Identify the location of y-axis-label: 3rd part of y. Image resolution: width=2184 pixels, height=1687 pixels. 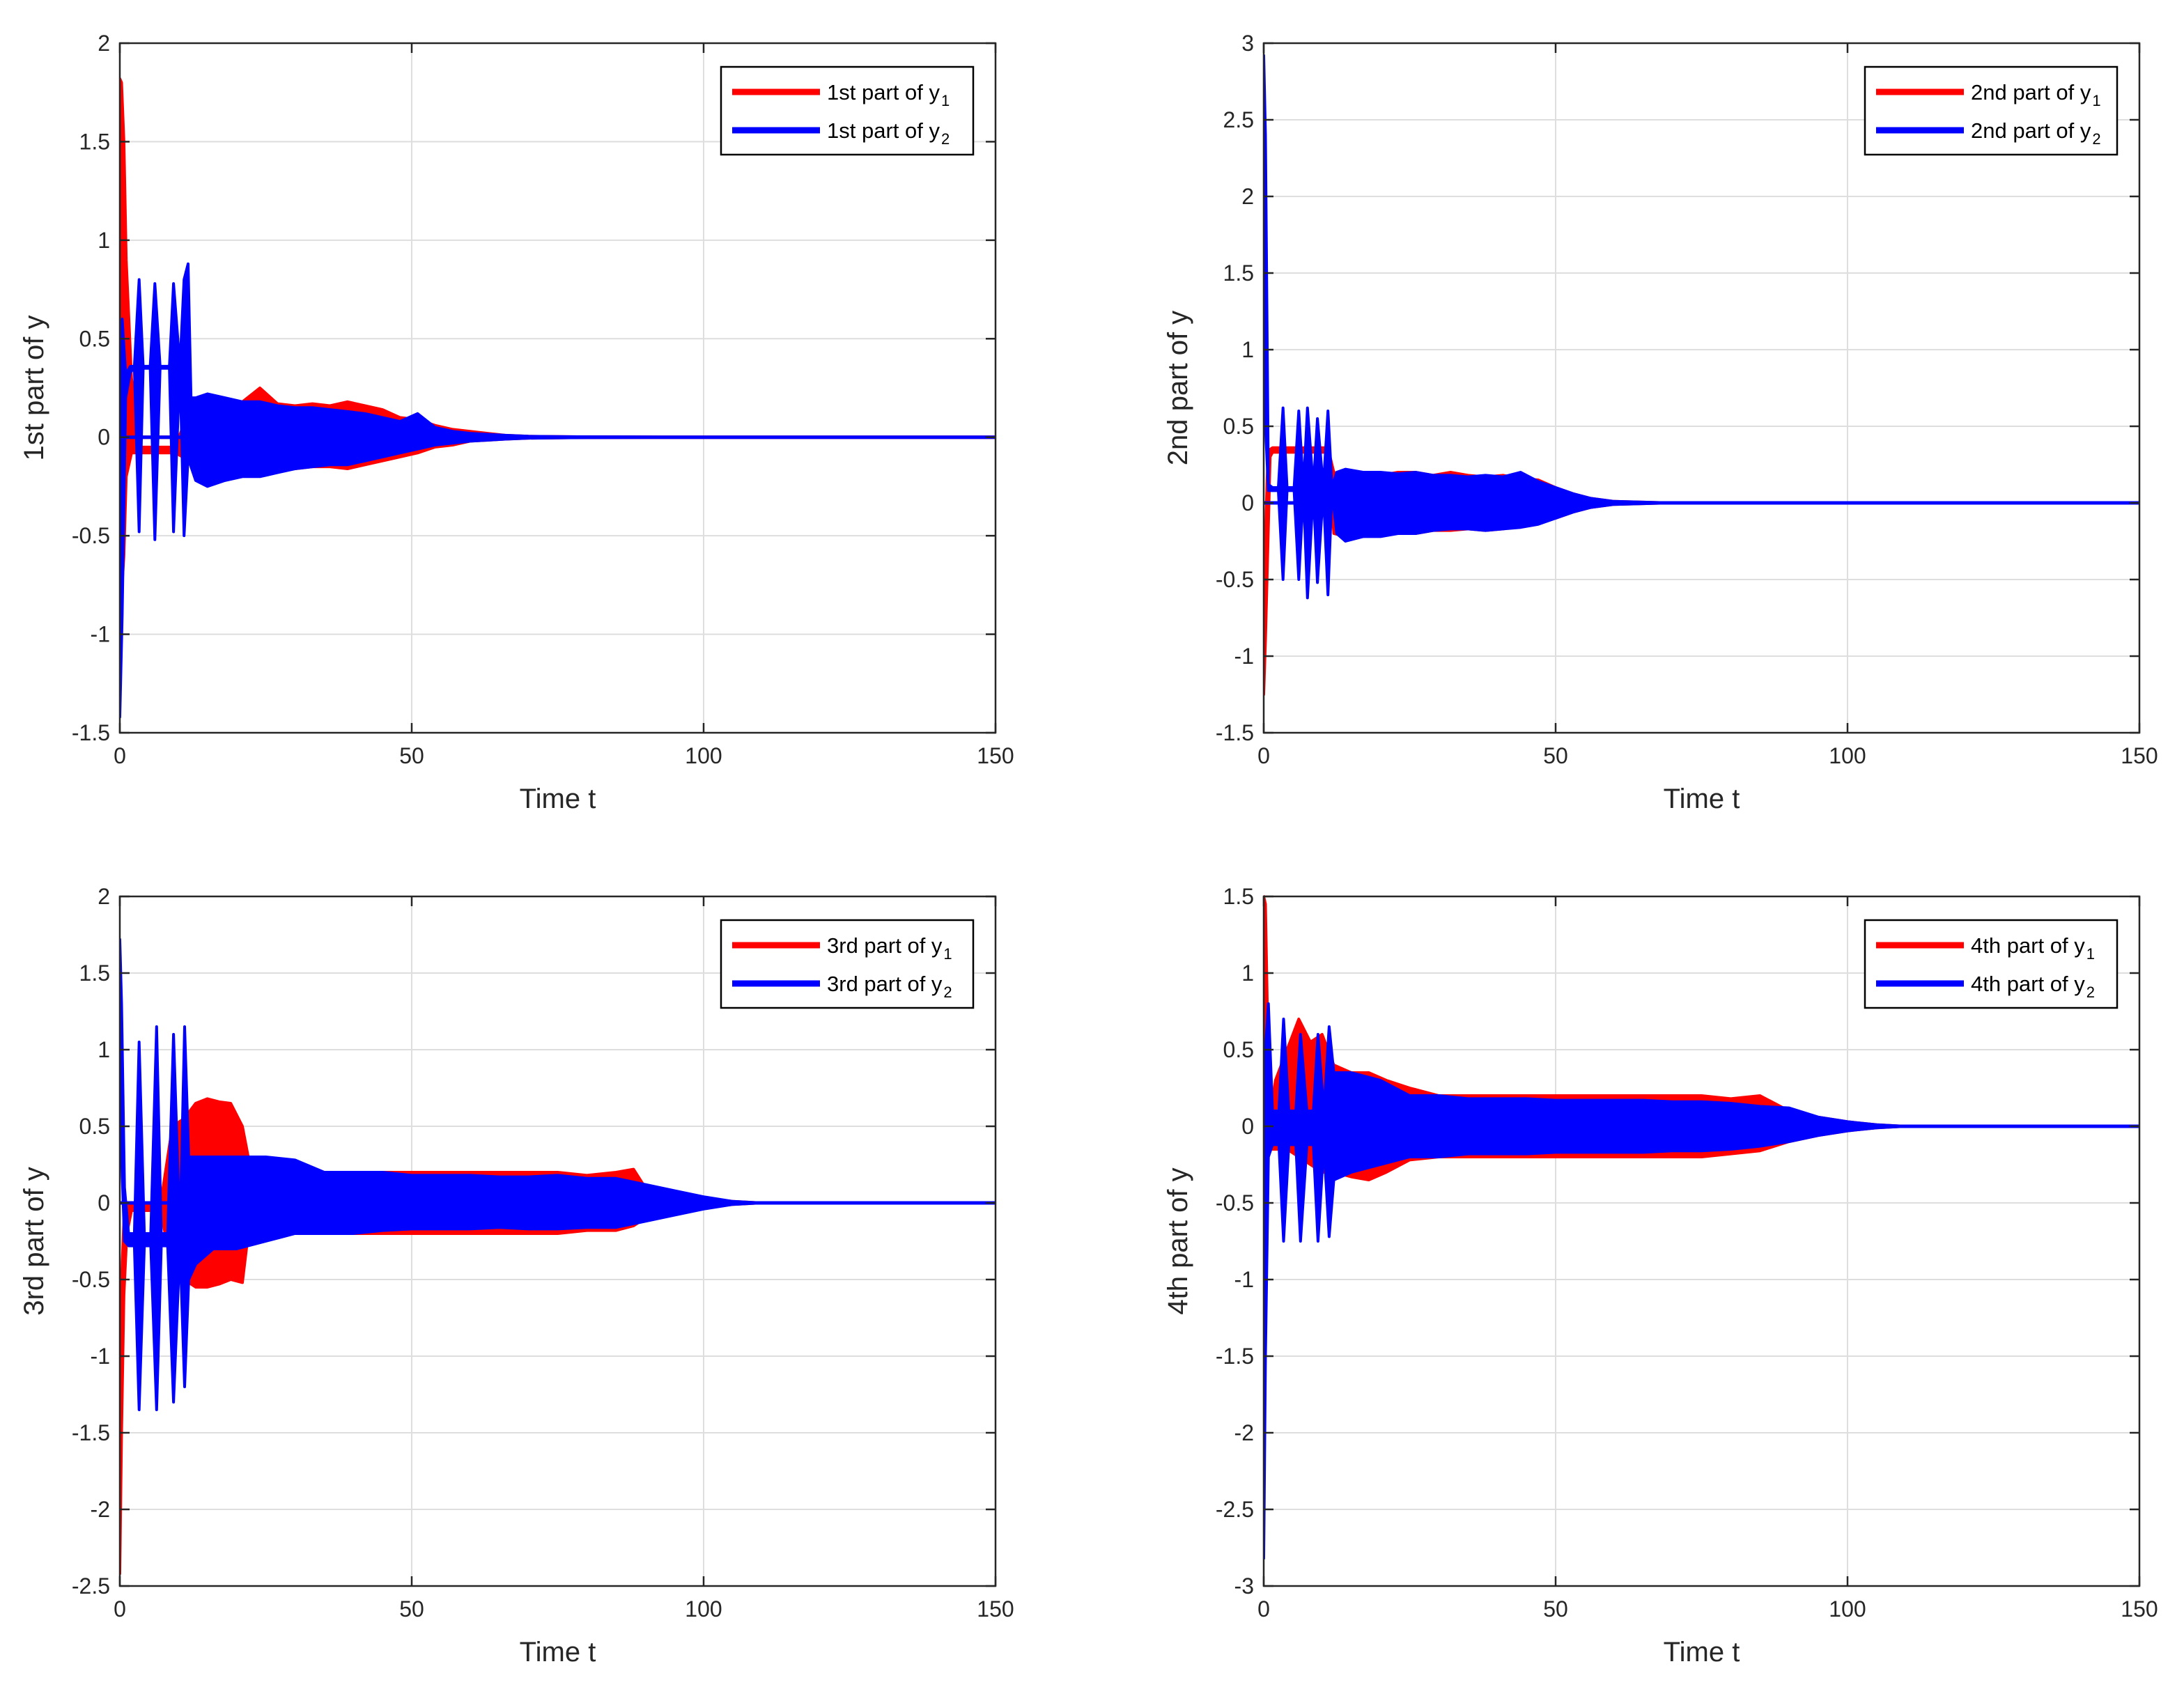
(34, 1241).